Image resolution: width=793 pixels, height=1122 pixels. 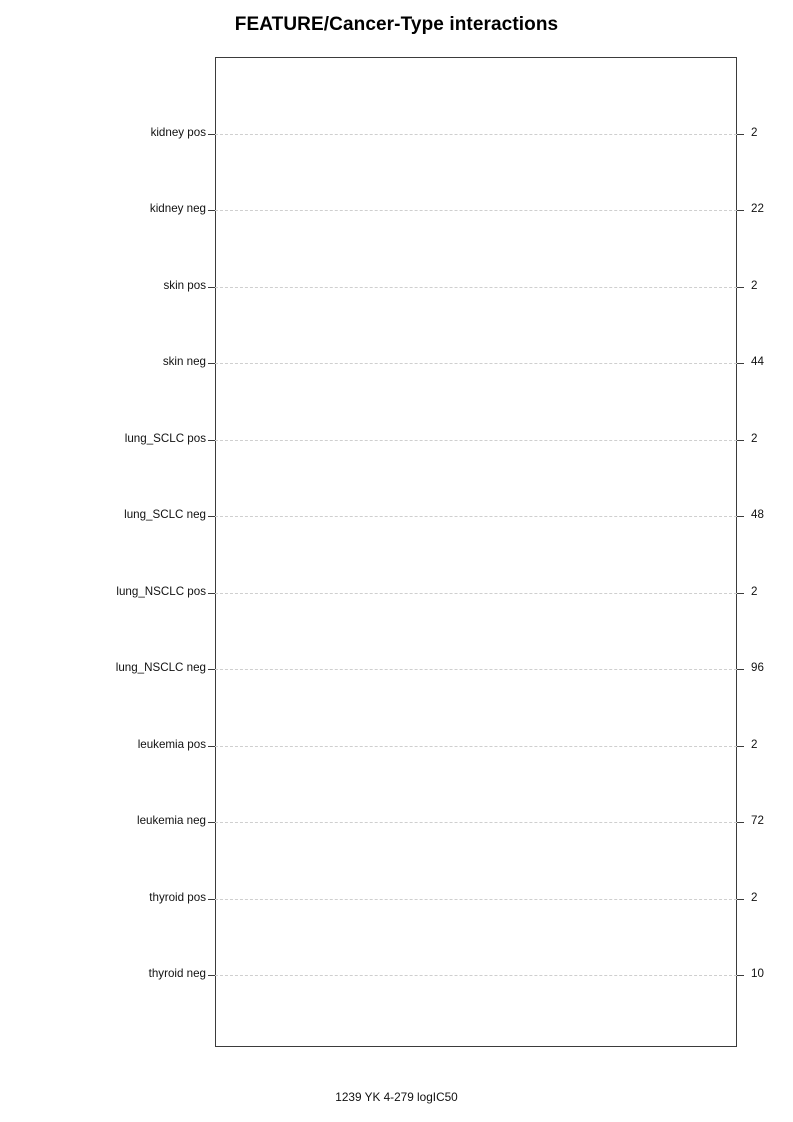 I want to click on y-axis-label-leukemia-neg: leukemia neg, so click(x=171, y=821).